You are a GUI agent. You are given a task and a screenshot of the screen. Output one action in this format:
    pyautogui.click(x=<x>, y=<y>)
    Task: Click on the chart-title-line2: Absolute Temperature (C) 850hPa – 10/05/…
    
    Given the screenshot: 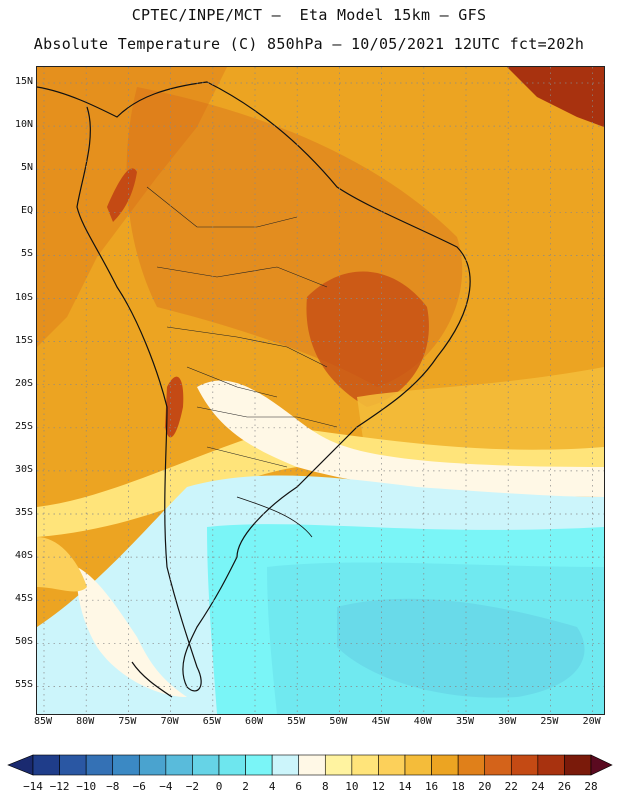 What is the action you would take?
    pyautogui.click(x=309, y=44)
    